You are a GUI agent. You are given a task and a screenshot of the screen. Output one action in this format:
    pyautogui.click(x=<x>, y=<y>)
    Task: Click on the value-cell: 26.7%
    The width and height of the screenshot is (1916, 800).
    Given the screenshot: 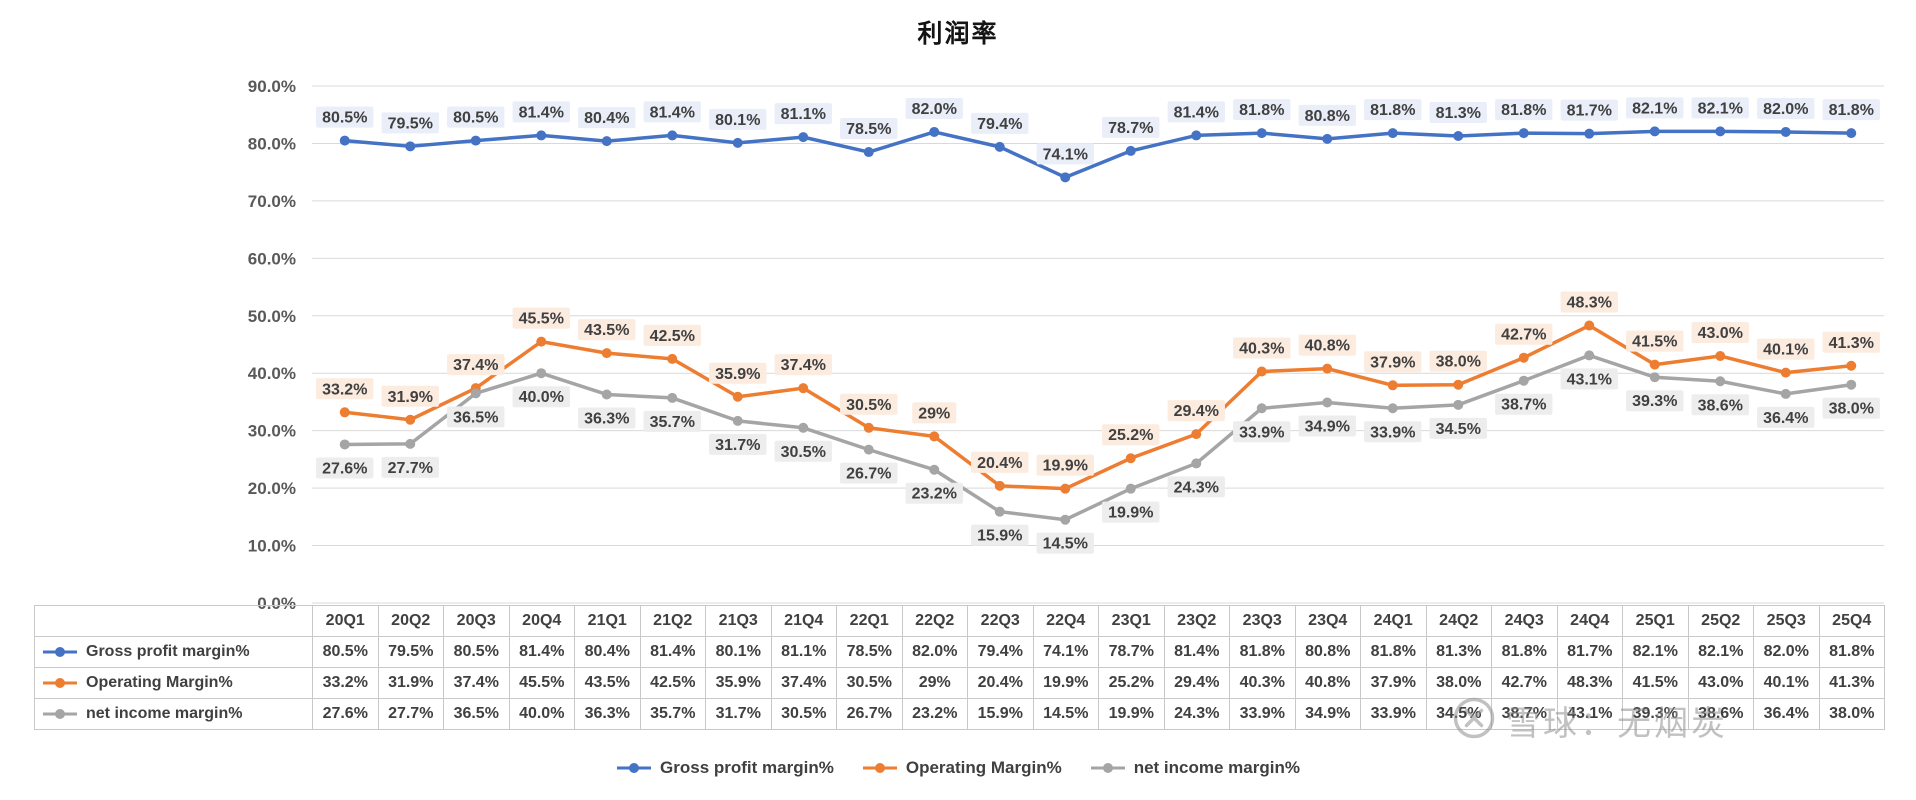 What is the action you would take?
    pyautogui.click(x=869, y=714)
    